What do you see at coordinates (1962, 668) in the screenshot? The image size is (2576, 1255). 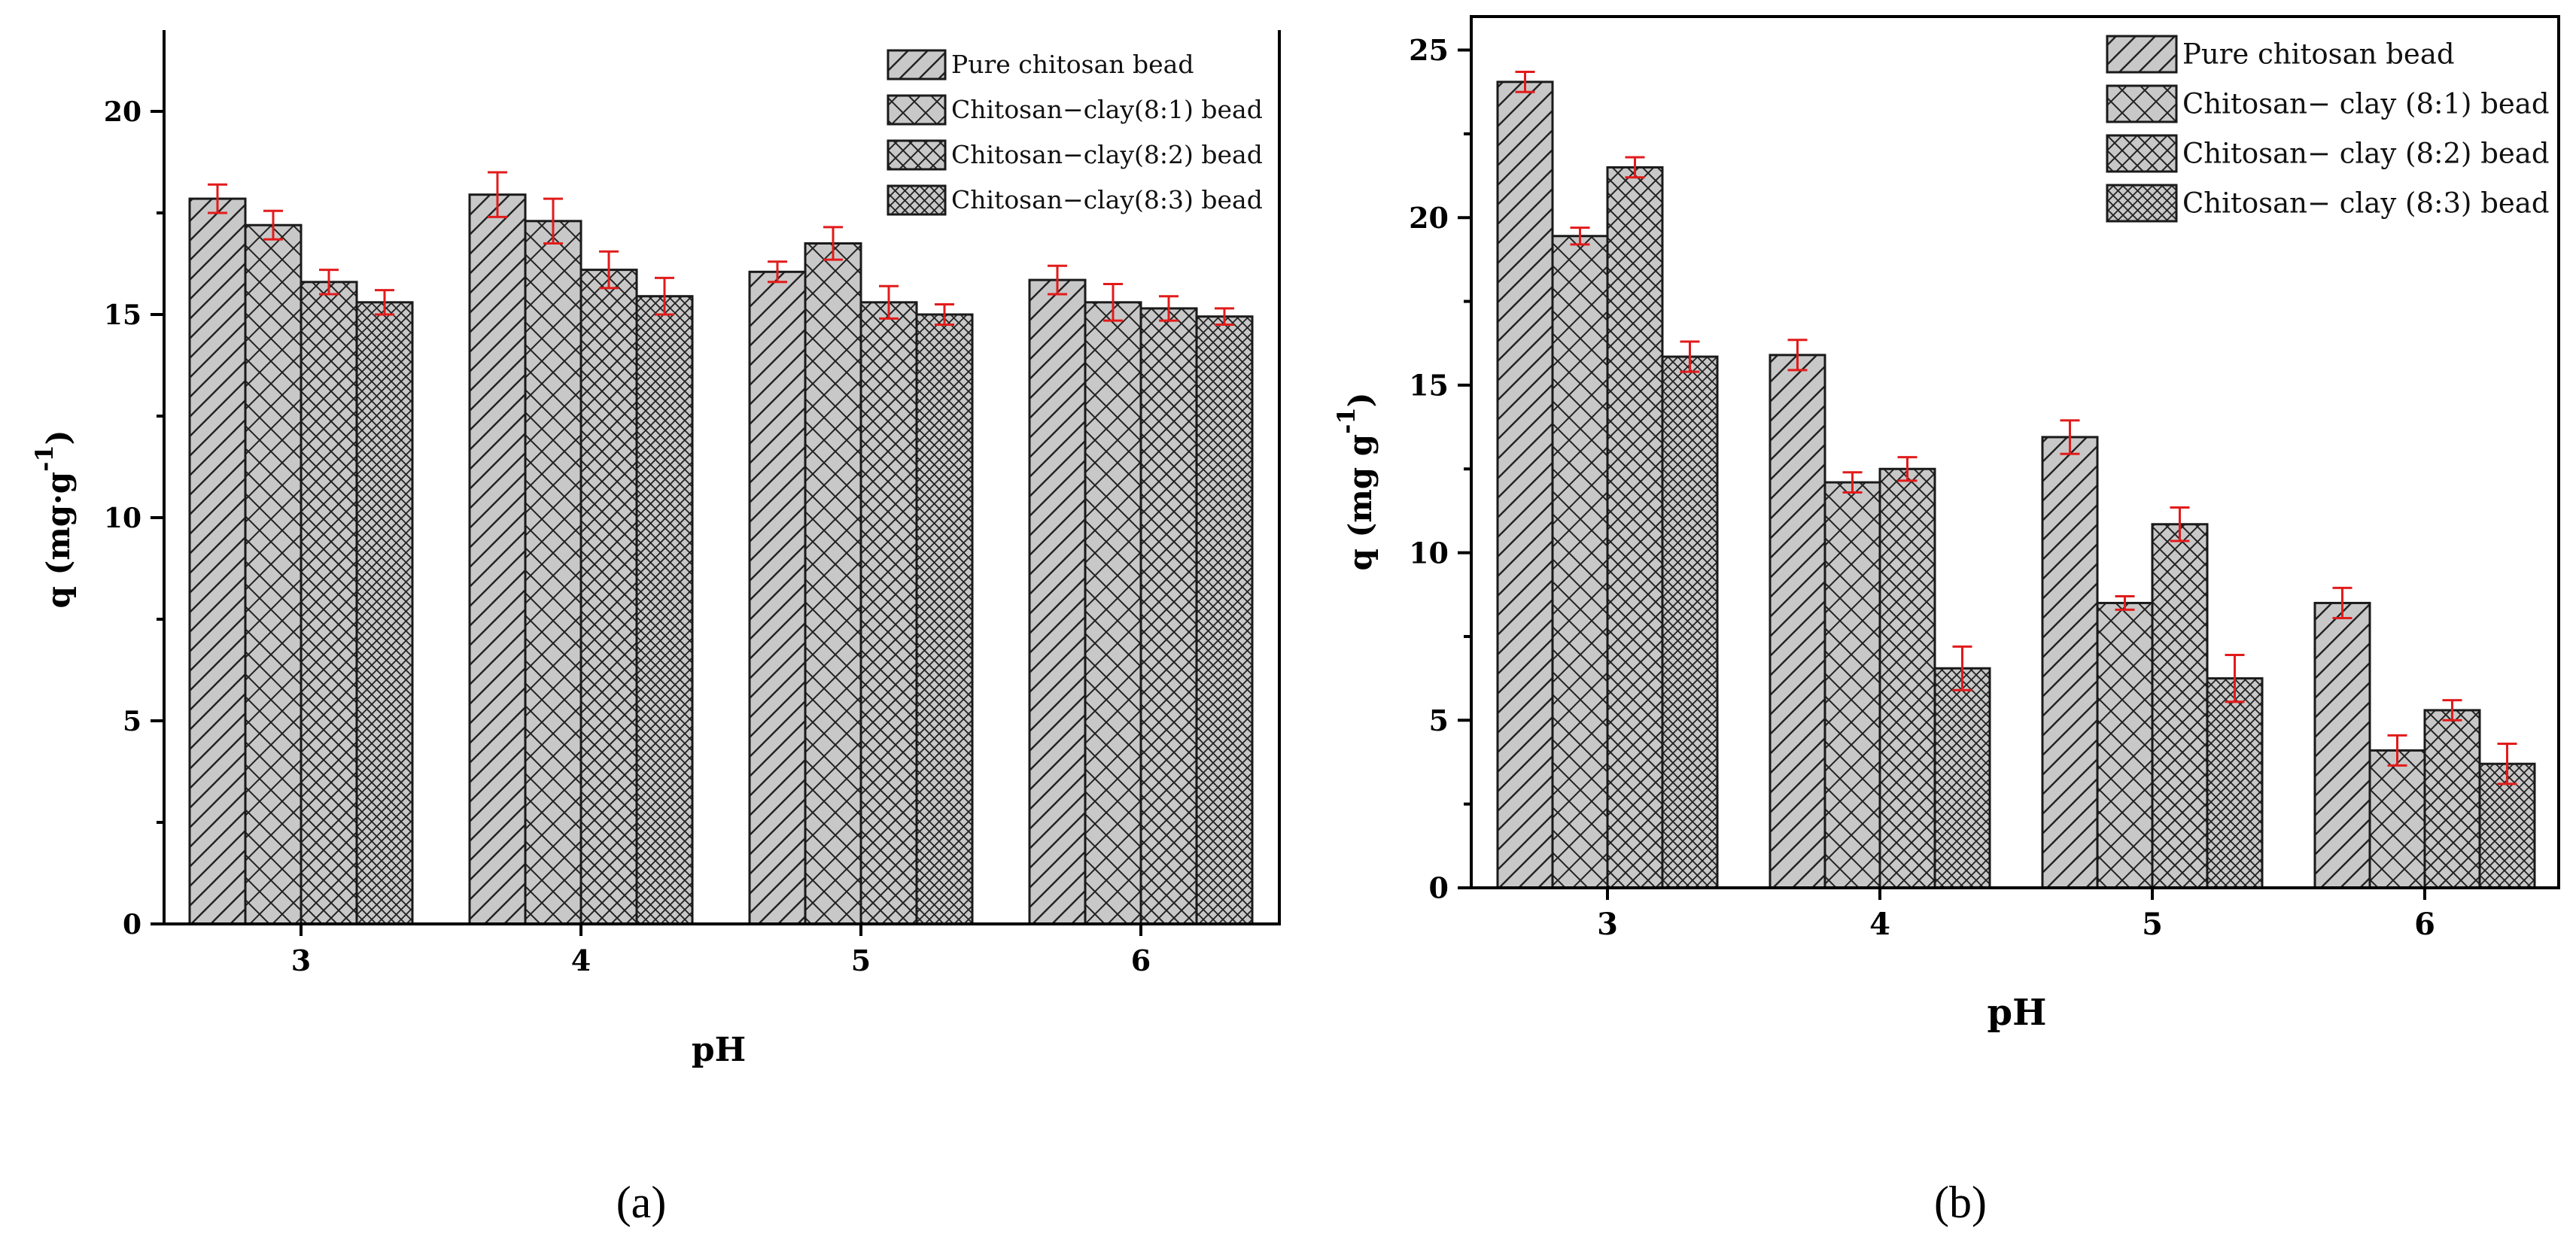 I see `error-bar-b-s3-ph4` at bounding box center [1962, 668].